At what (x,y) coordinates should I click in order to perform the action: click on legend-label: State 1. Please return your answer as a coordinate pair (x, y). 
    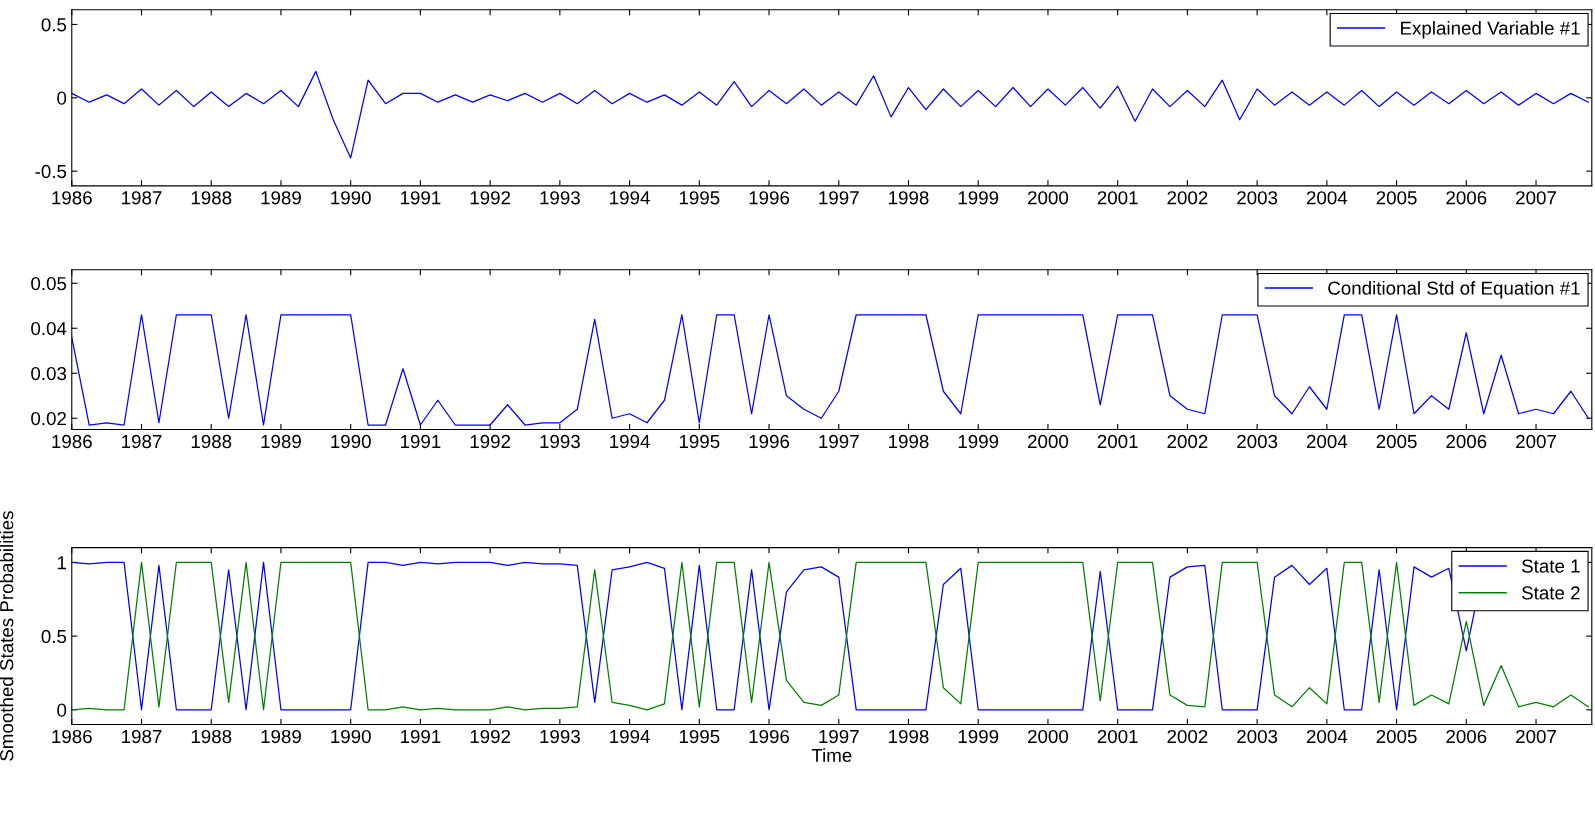
    Looking at the image, I should click on (1551, 566).